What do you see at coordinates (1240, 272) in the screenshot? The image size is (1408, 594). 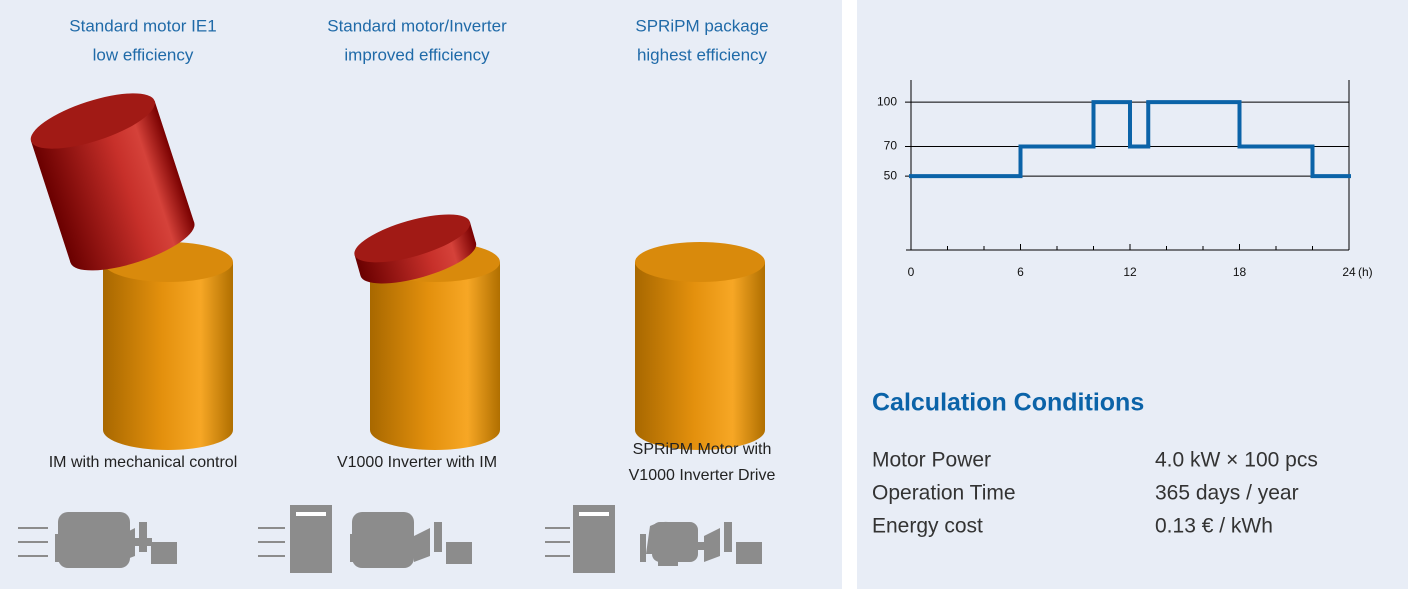 I see `x-tick-label: 18` at bounding box center [1240, 272].